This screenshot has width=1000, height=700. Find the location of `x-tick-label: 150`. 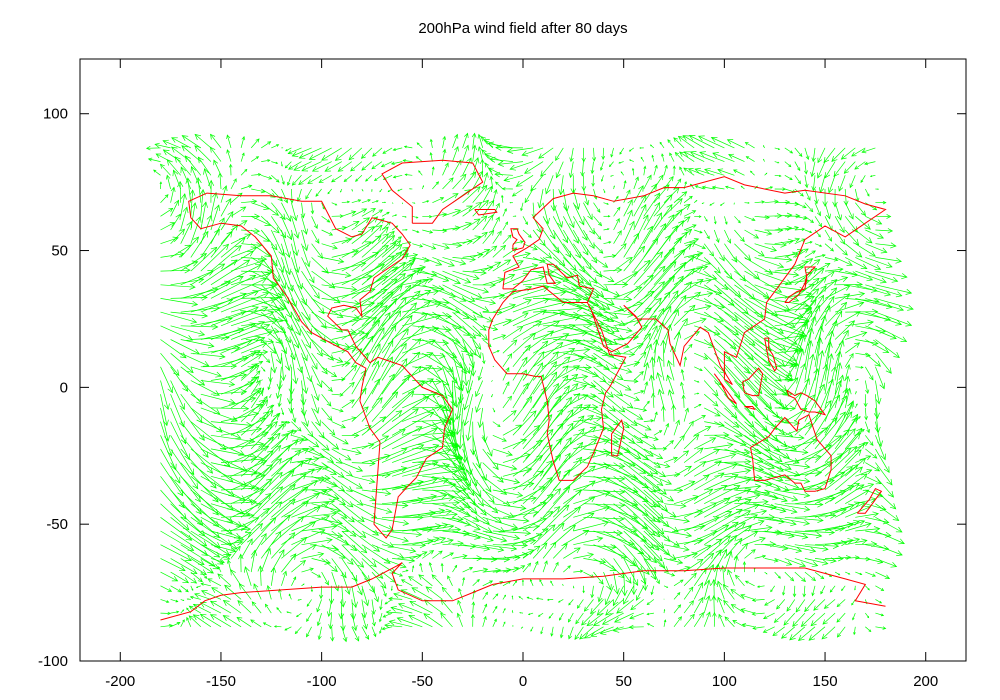

x-tick-label: 150 is located at coordinates (825, 681).